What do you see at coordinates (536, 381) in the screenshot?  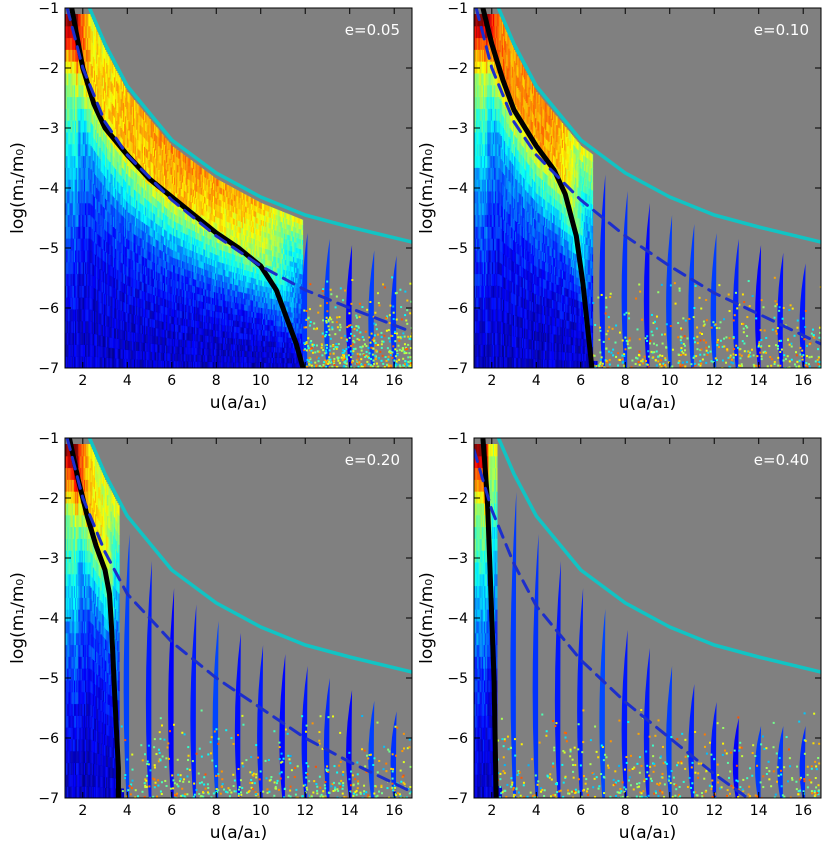 I see `x-tick-label: 4` at bounding box center [536, 381].